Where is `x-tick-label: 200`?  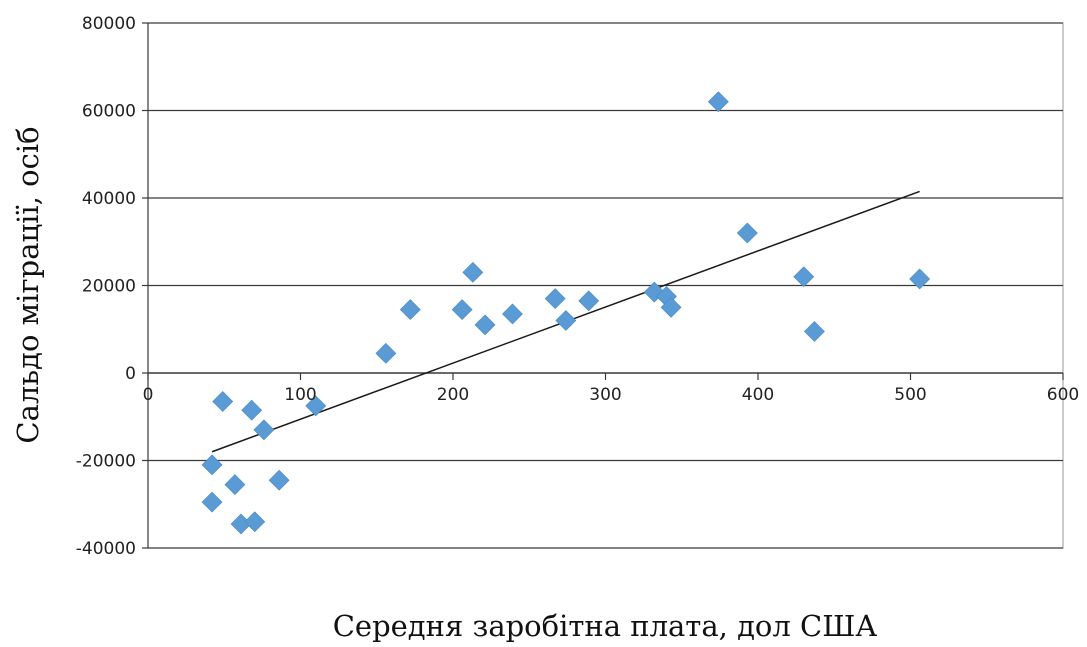 x-tick-label: 200 is located at coordinates (453, 395).